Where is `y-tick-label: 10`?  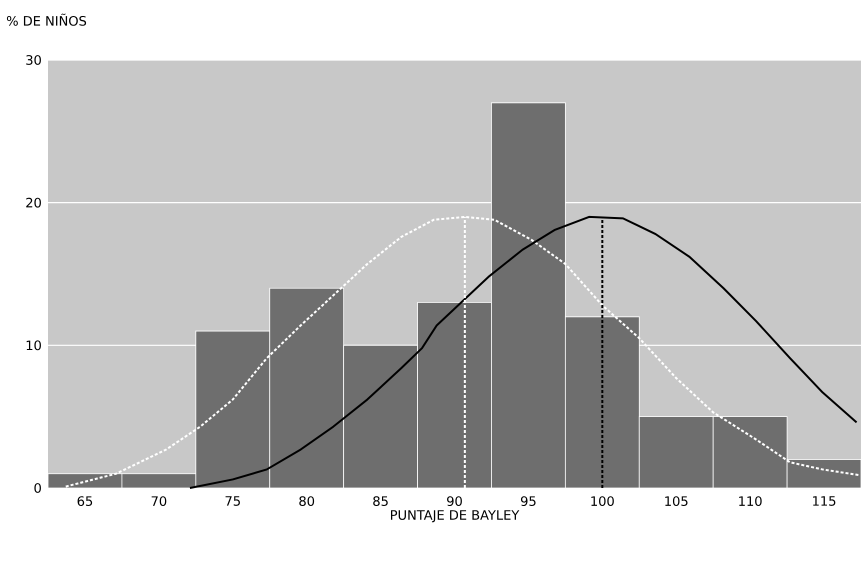
y-tick-label: 10 is located at coordinates (33, 345).